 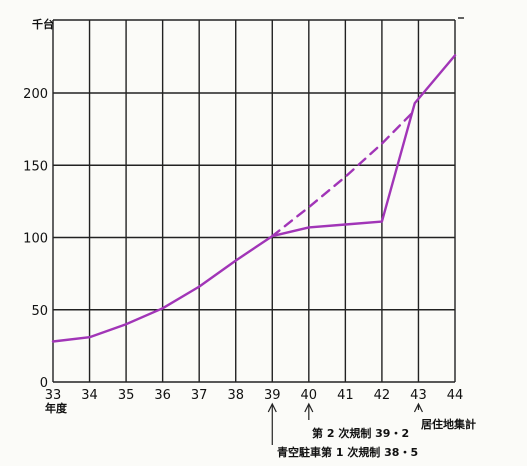 What do you see at coordinates (448, 424) in the screenshot?
I see `annotation-label: 居住地集計` at bounding box center [448, 424].